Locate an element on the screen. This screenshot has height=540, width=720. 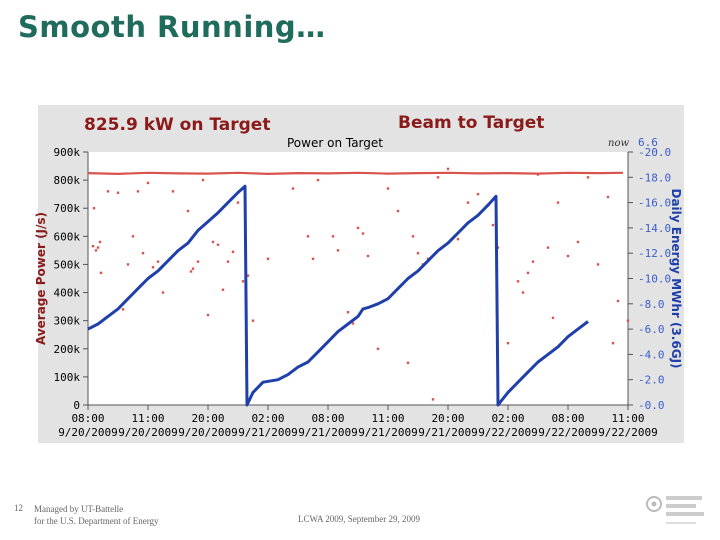
y-axis-label: Average Power (J/s) is located at coordinates (41, 278).